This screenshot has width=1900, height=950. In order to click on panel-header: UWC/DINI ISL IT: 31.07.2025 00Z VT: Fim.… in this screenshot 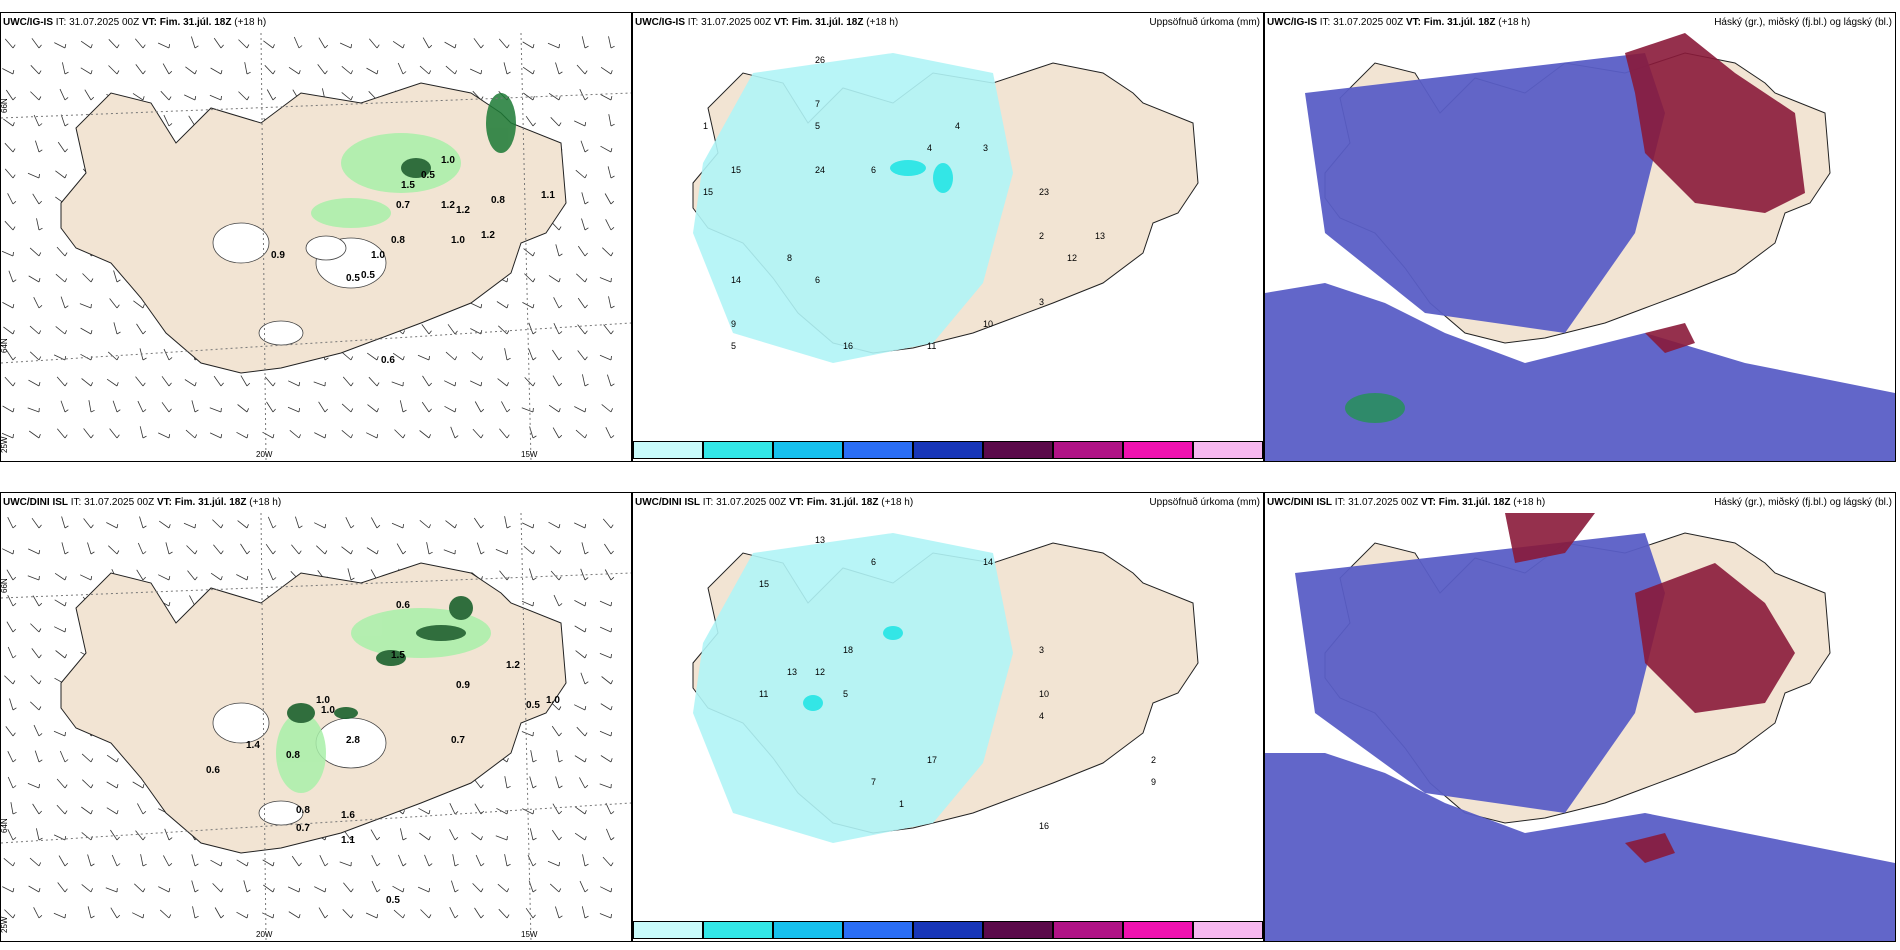, I will do `click(948, 503)`.